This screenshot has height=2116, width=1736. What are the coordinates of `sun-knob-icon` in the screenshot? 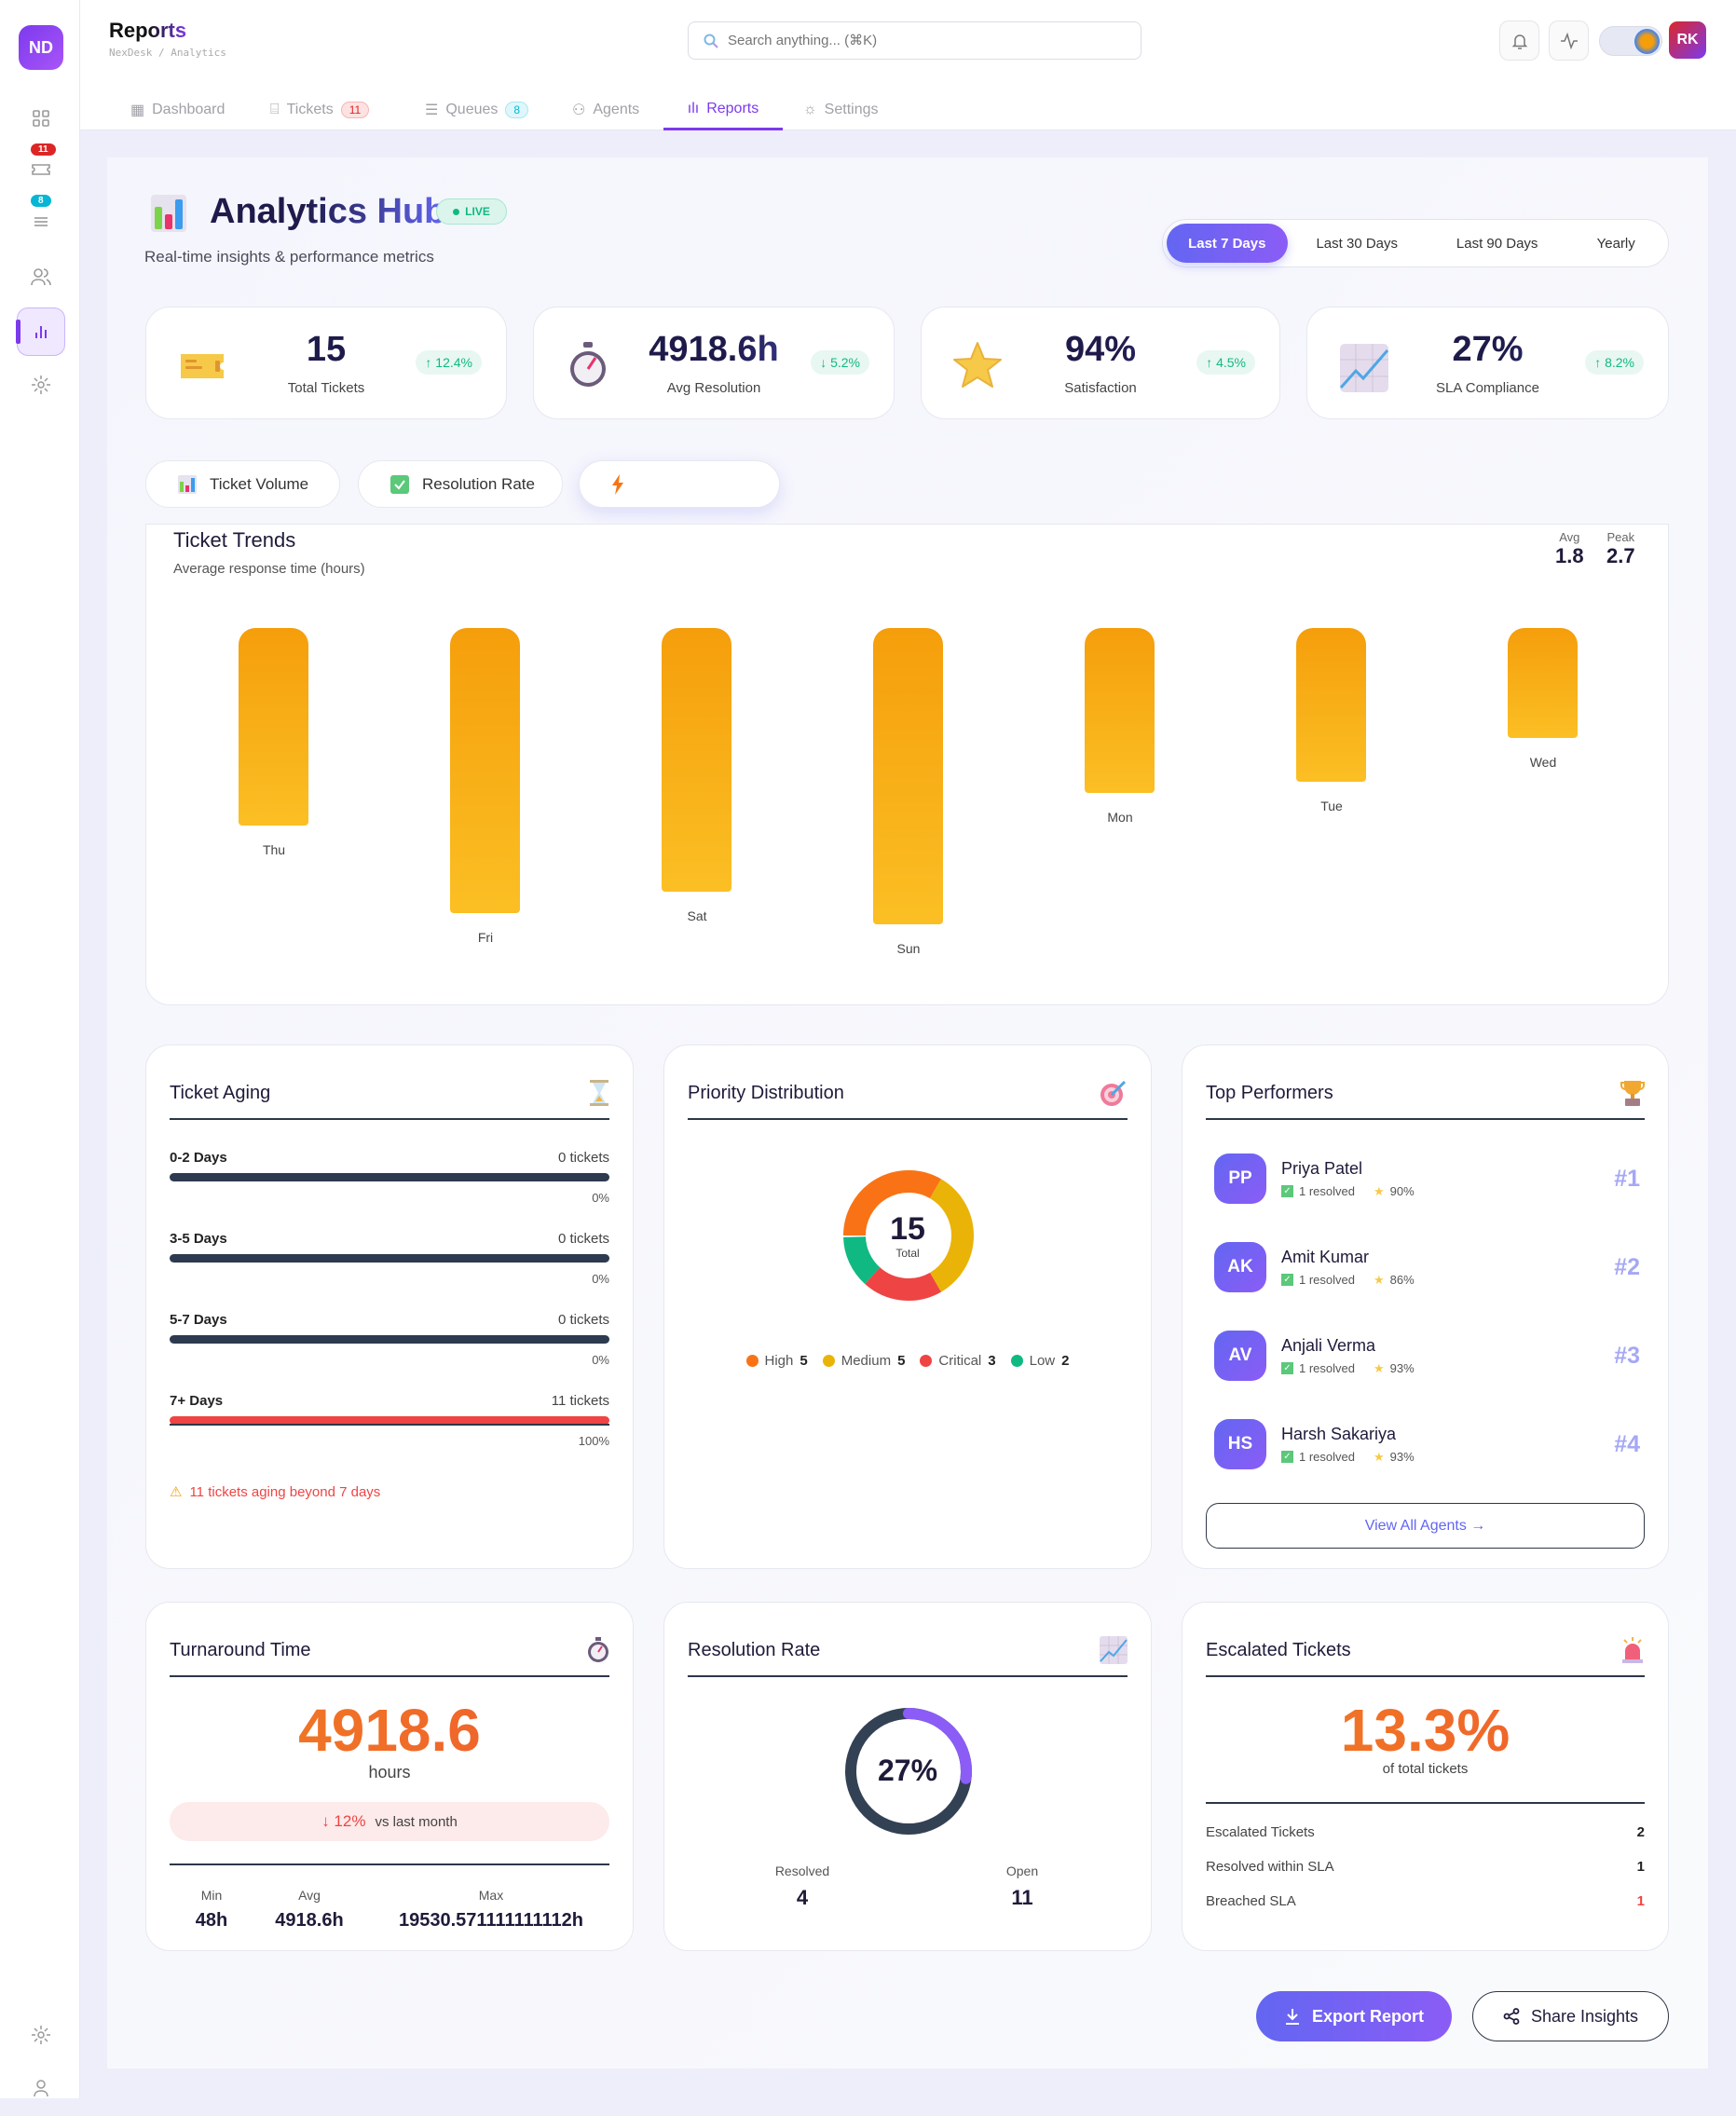 It's located at (1647, 41).